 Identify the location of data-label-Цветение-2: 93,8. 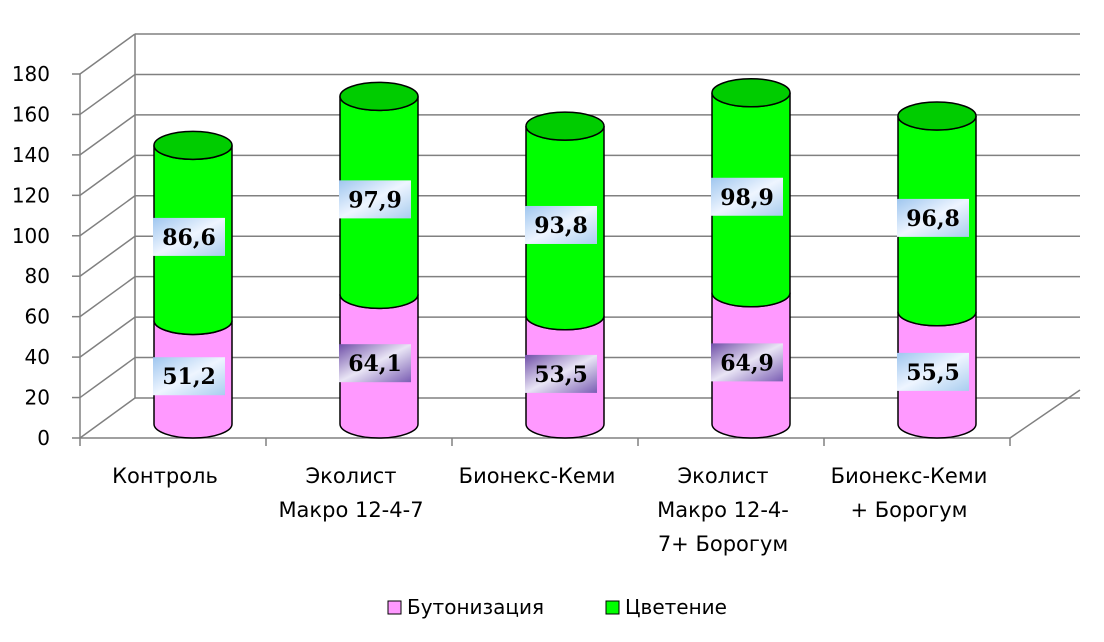
(561, 226).